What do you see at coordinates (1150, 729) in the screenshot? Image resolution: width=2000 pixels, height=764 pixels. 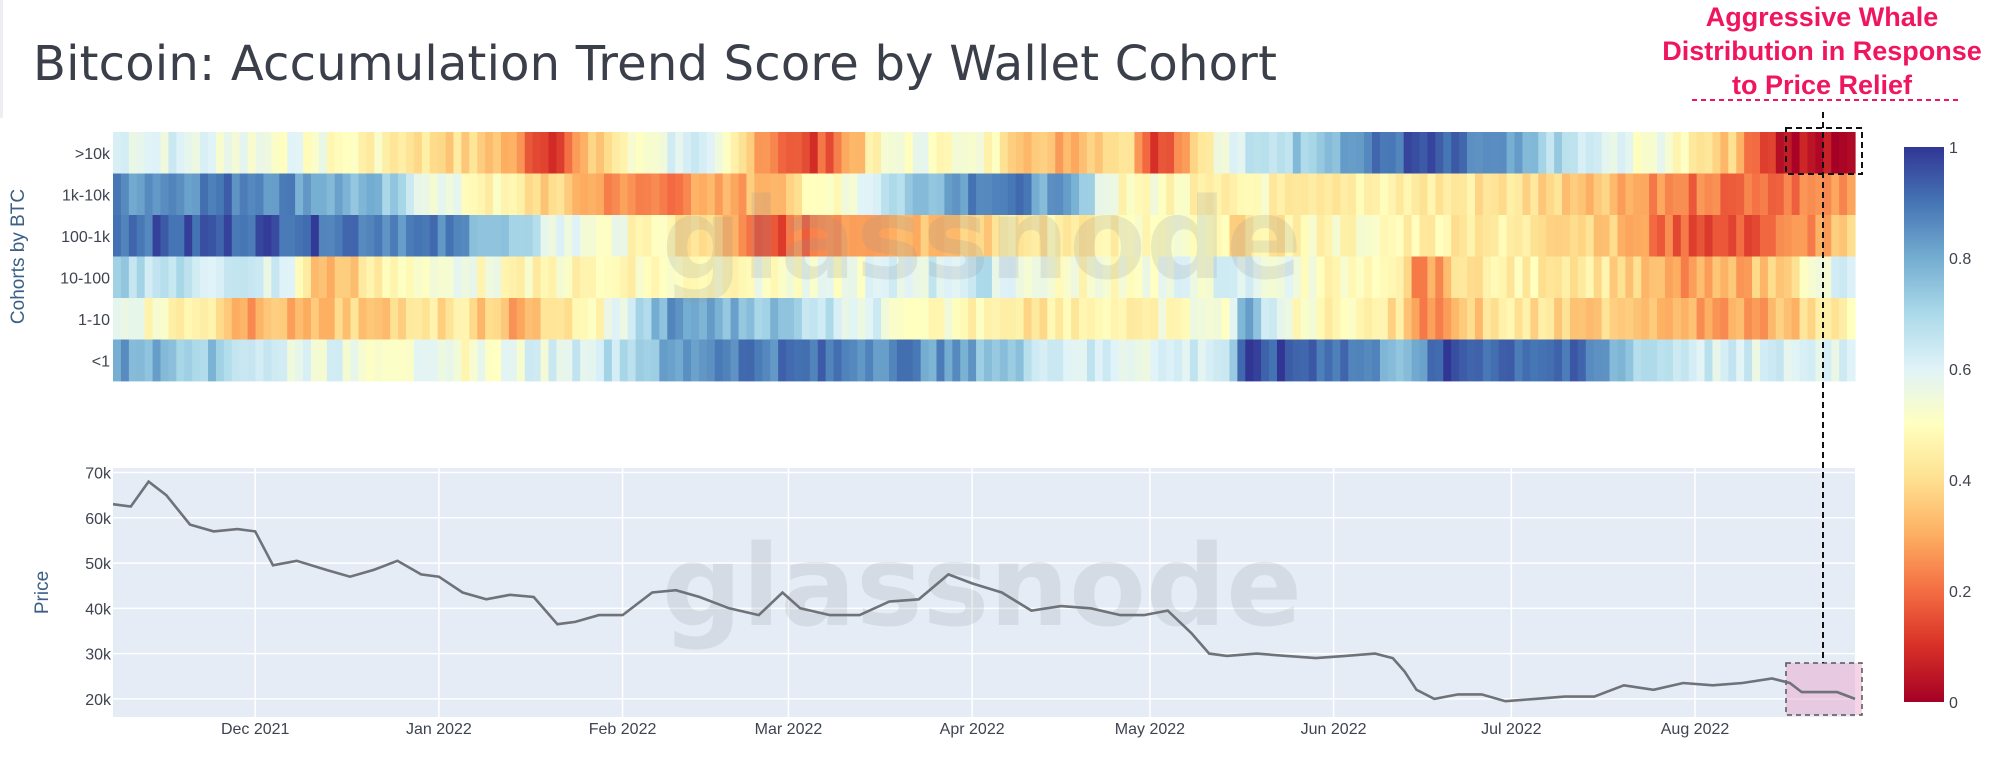 I see `price-x-tick: May 2022` at bounding box center [1150, 729].